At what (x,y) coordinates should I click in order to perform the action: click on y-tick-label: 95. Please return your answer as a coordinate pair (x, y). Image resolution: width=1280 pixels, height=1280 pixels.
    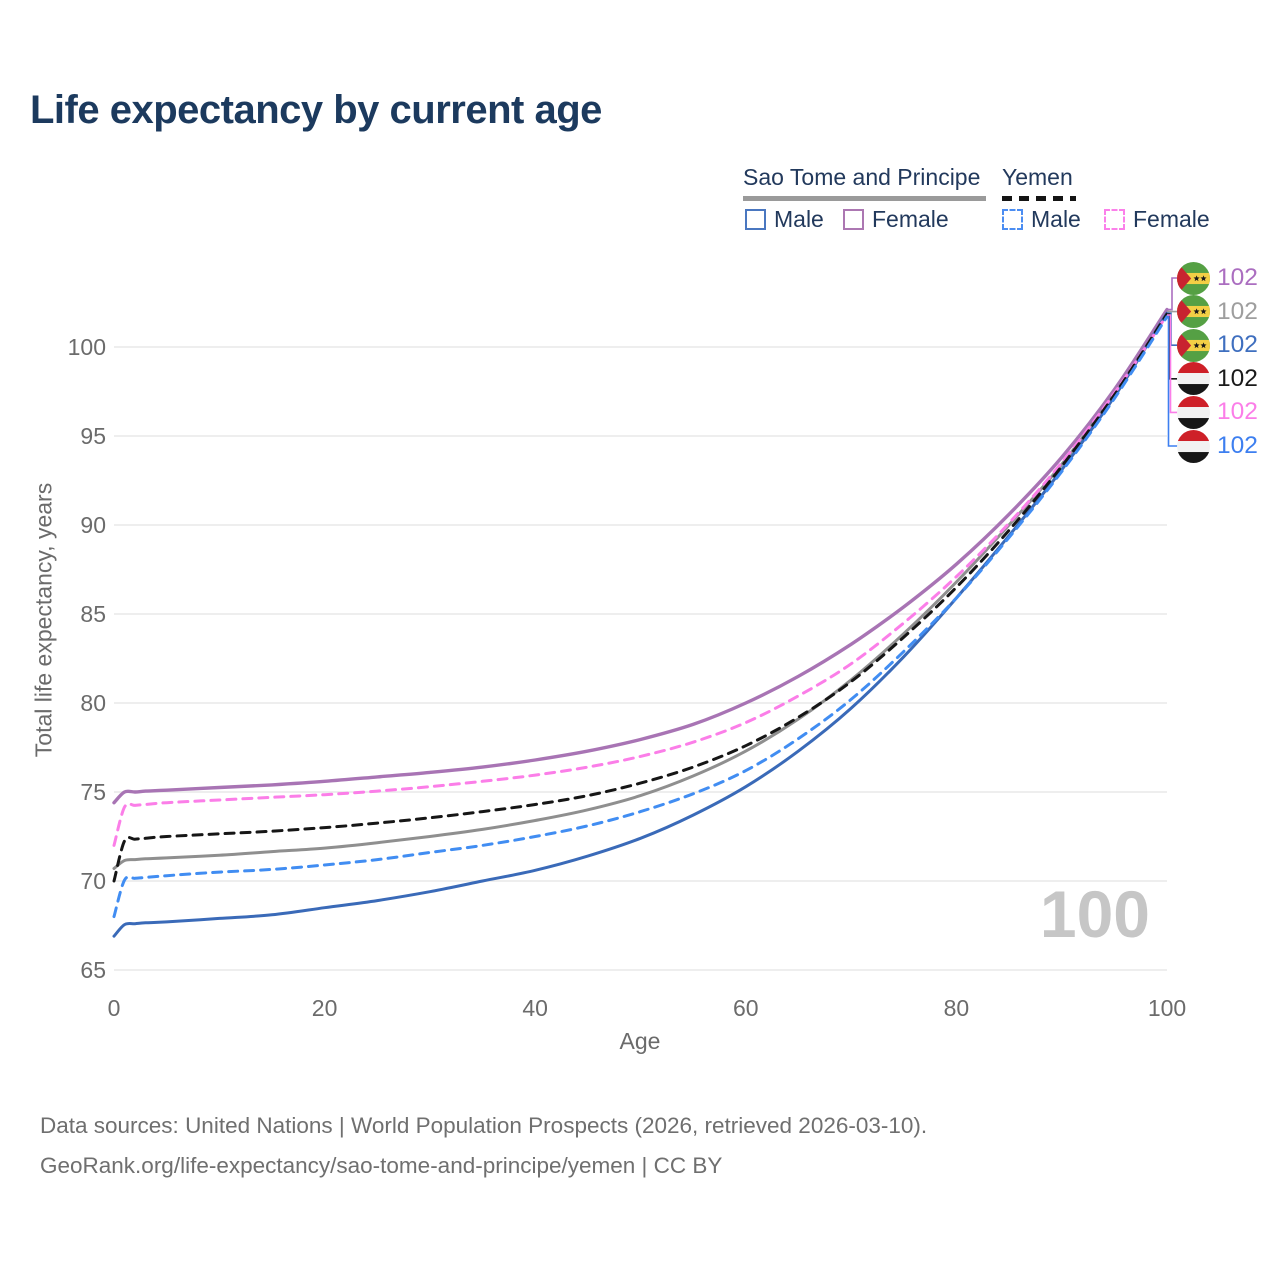
    Looking at the image, I should click on (93, 436).